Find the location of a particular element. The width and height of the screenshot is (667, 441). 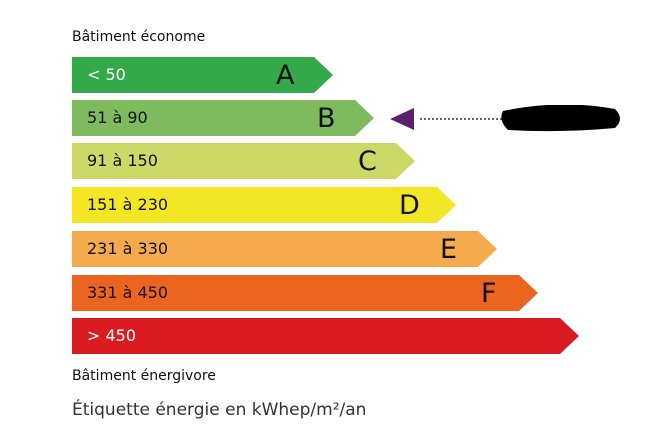

class-letter: A is located at coordinates (285, 75).